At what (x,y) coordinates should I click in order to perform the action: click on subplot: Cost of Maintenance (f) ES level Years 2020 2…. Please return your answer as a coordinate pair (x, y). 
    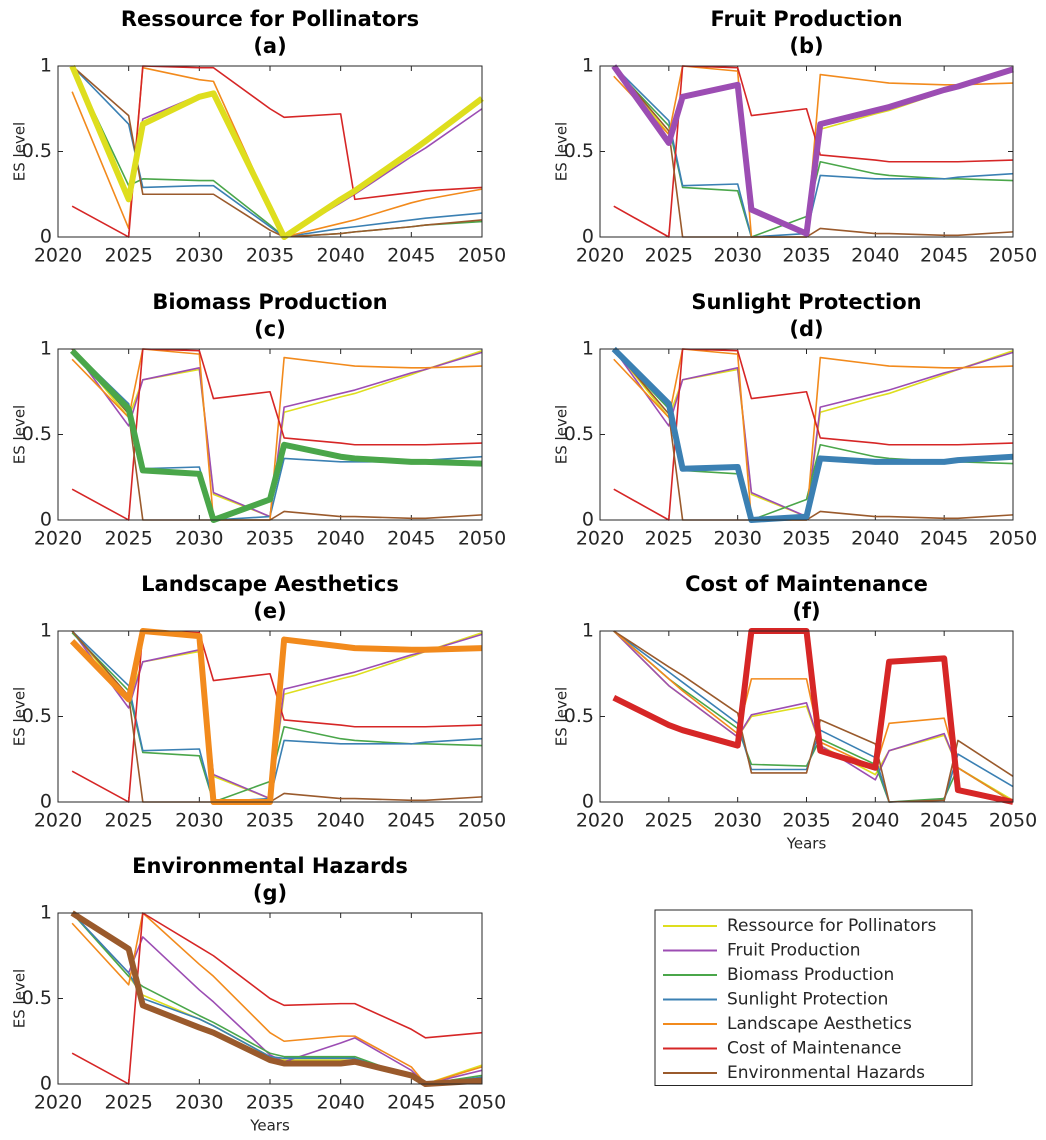
    Looking at the image, I should click on (795, 712).